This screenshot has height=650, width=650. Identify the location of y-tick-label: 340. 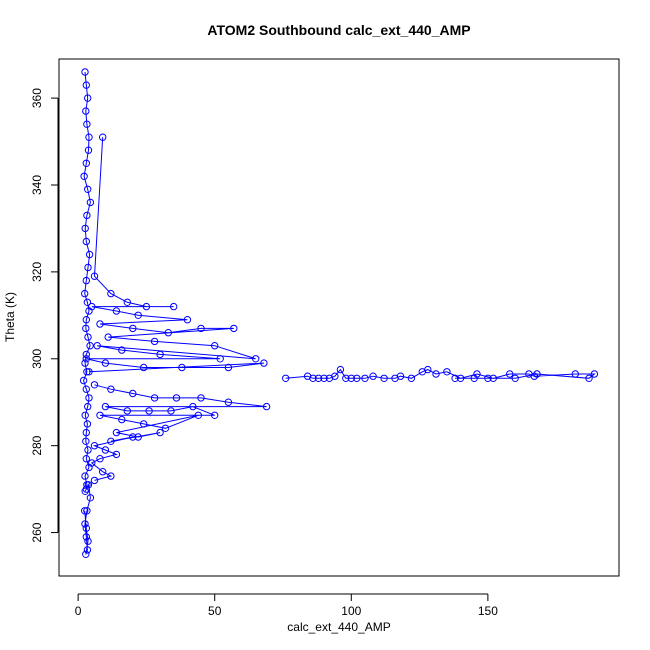
(37, 185).